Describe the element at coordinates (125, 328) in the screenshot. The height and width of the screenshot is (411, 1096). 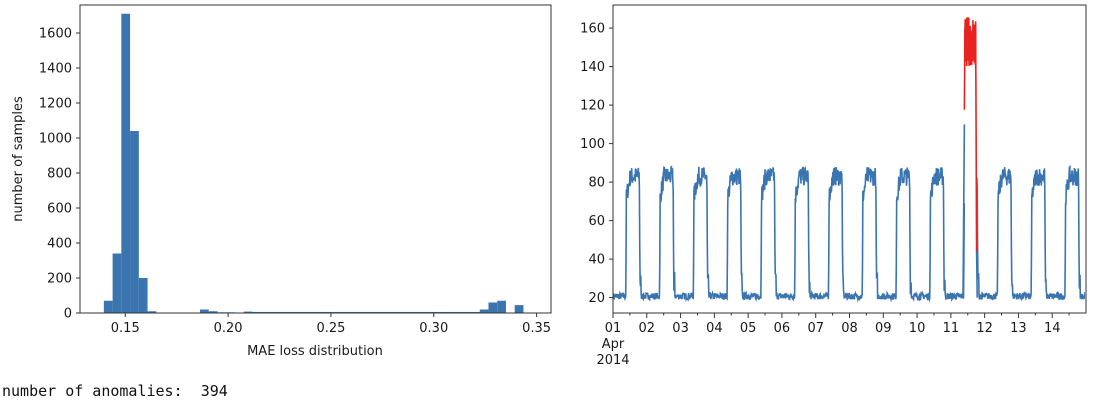
I see `x-tick-label: 0.15` at that location.